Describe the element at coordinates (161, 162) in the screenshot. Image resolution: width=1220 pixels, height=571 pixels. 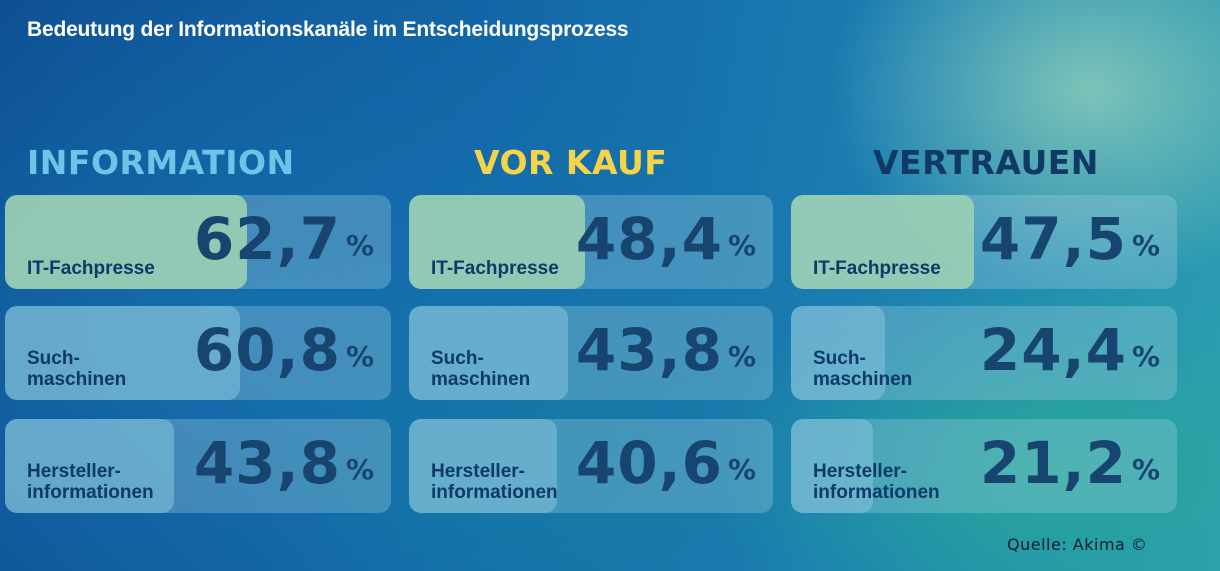
I see `group-title-information: INFORMATION` at that location.